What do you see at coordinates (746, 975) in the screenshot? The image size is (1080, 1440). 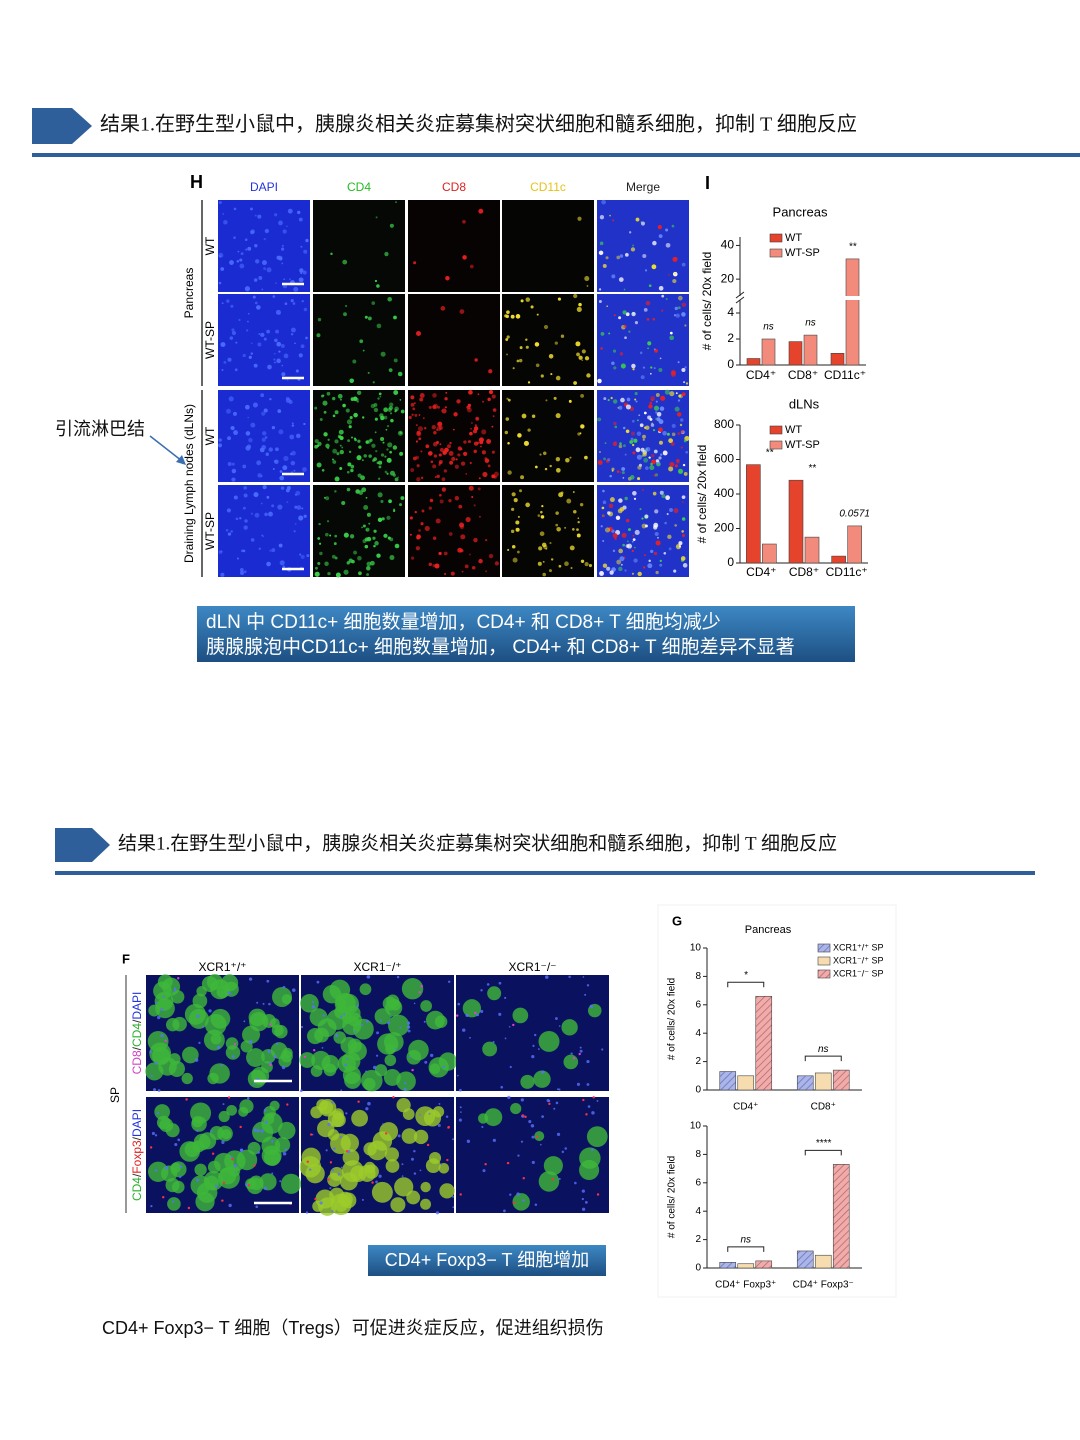 I see `significance-label: *` at bounding box center [746, 975].